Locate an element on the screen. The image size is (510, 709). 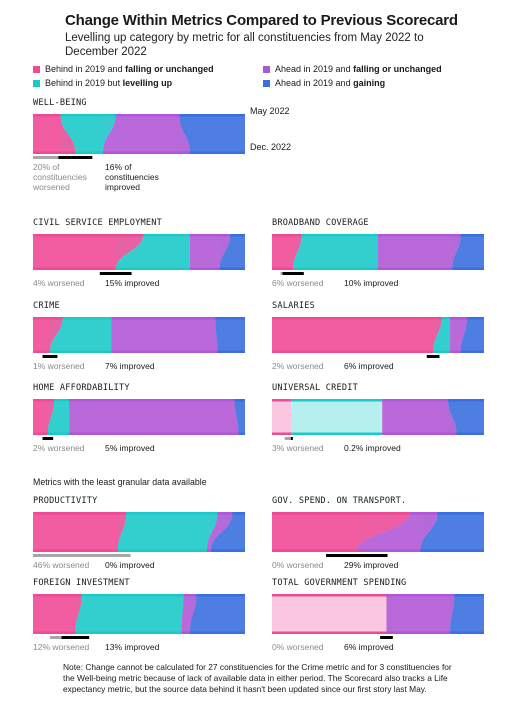
worsened-label: 1% worsened is located at coordinates (59, 366).